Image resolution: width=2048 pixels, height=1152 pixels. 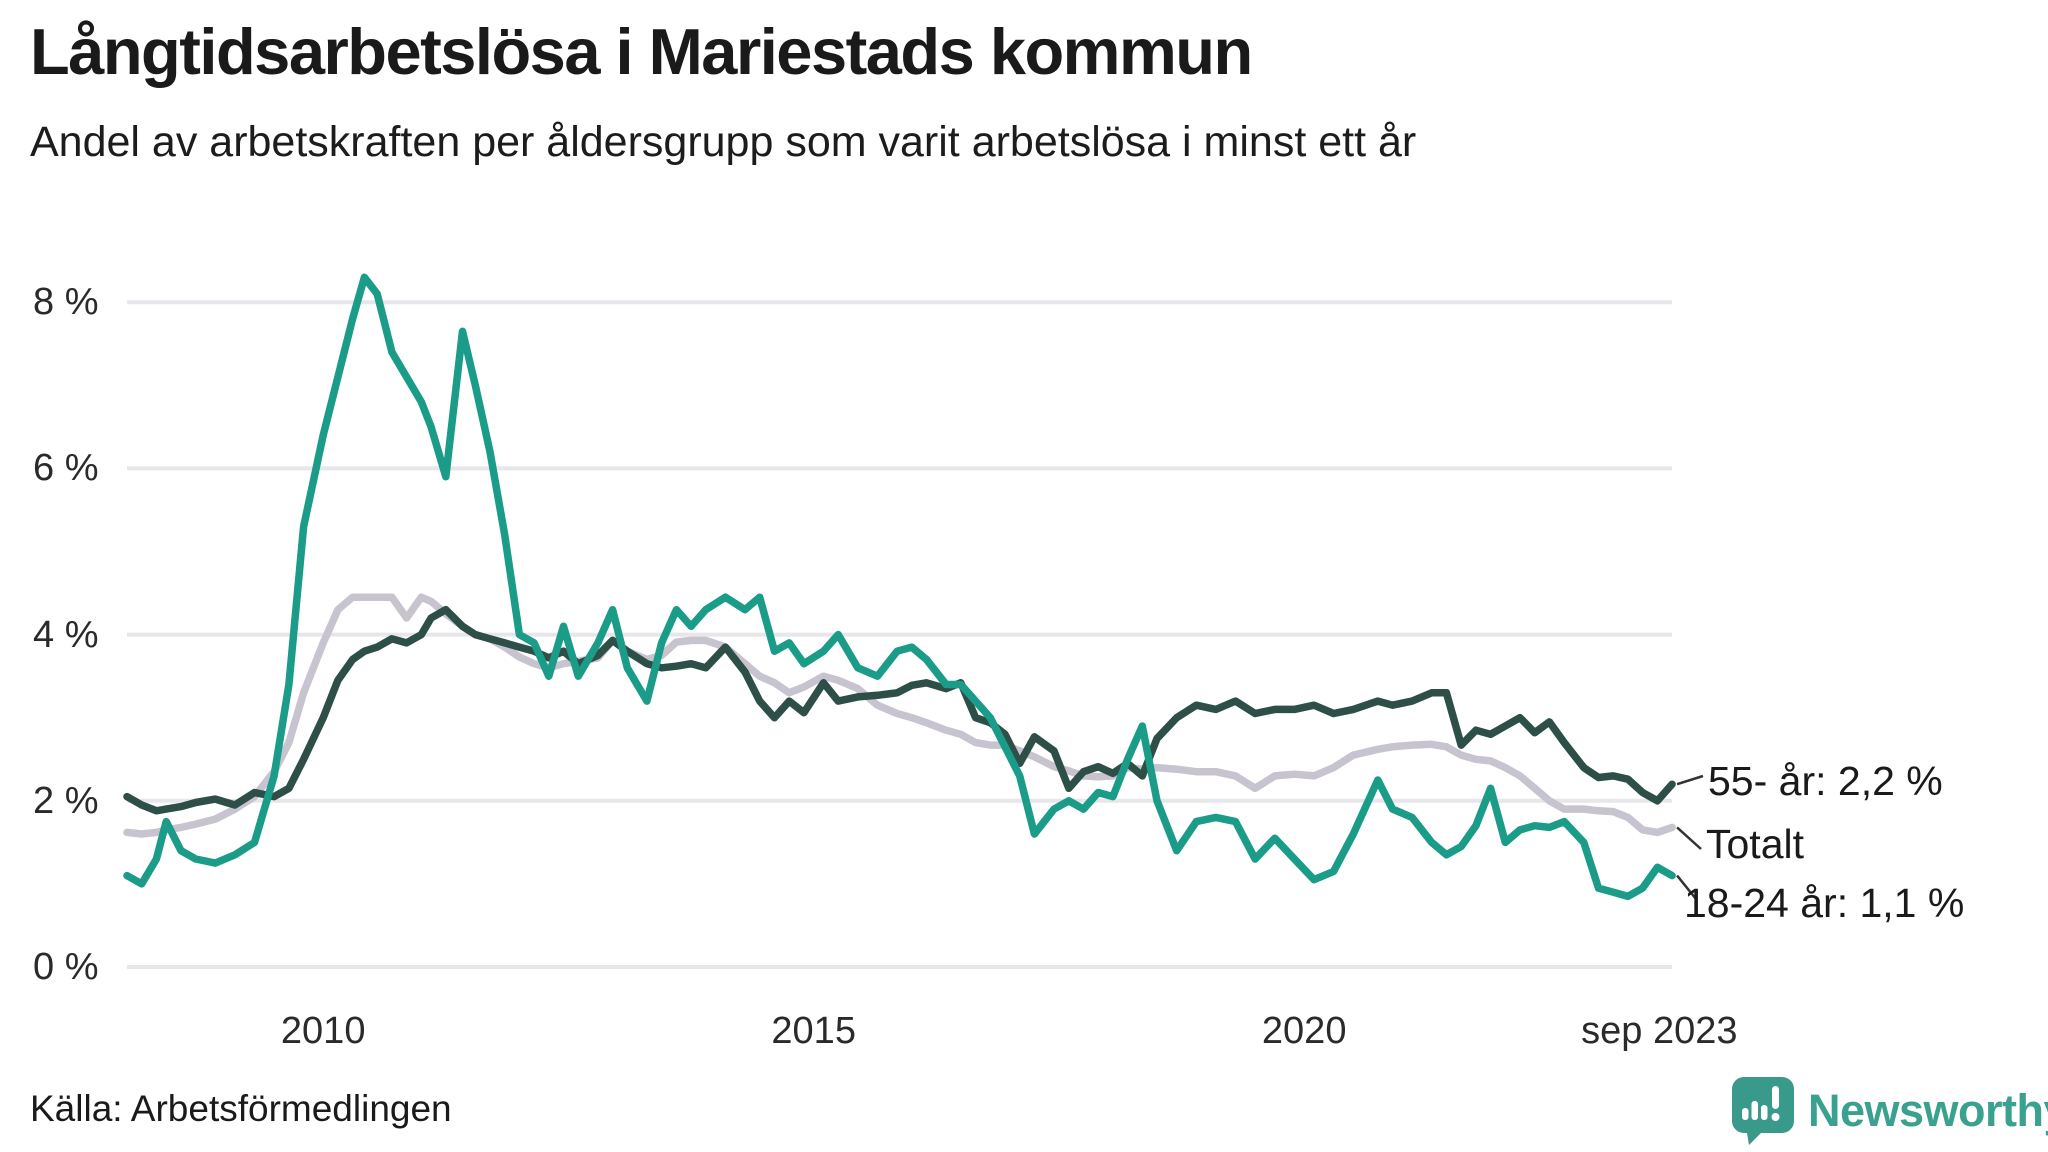 I want to click on y-tick-label: 8 %, so click(x=66, y=302).